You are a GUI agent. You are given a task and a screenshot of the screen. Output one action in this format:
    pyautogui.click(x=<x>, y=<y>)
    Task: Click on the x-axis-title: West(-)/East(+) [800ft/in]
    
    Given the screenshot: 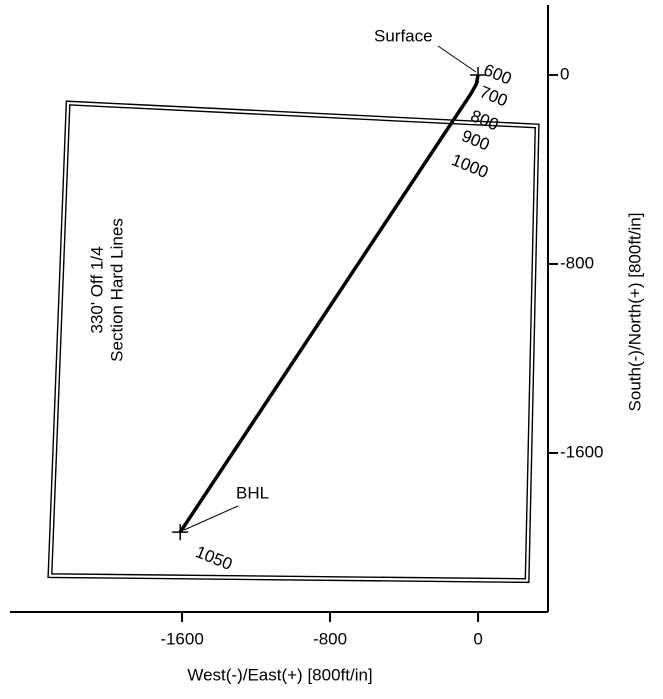 What is the action you would take?
    pyautogui.click(x=279, y=674)
    